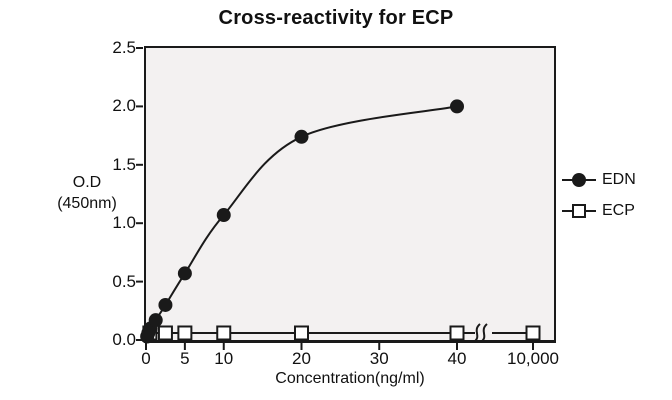 The height and width of the screenshot is (400, 672). Describe the element at coordinates (598, 180) in the screenshot. I see `legend-item-edn: EDN` at that location.